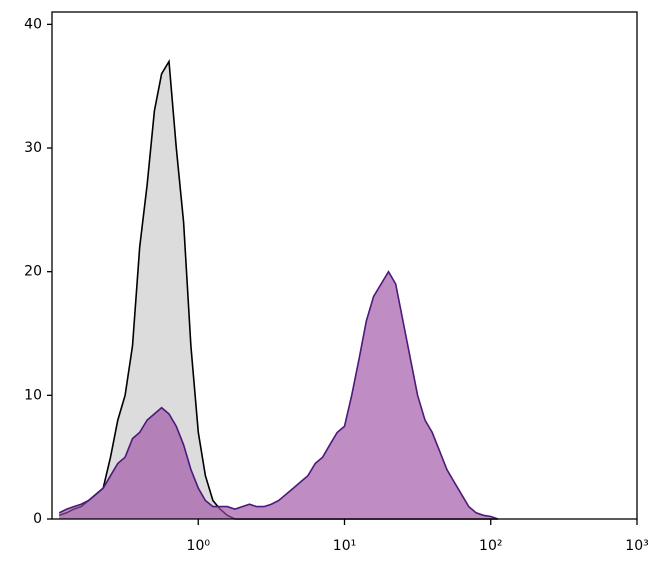 The width and height of the screenshot is (650, 570). I want to click on x-tick-label: 10³, so click(636, 546).